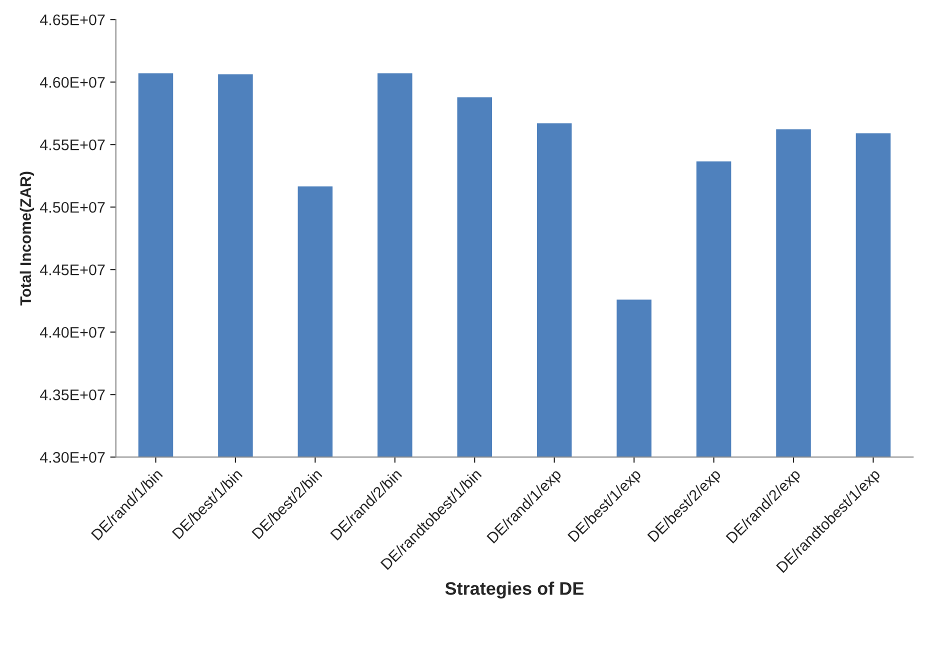 The image size is (927, 653). What do you see at coordinates (72, 20) in the screenshot?
I see `y-tick-label: 4.65E+07` at bounding box center [72, 20].